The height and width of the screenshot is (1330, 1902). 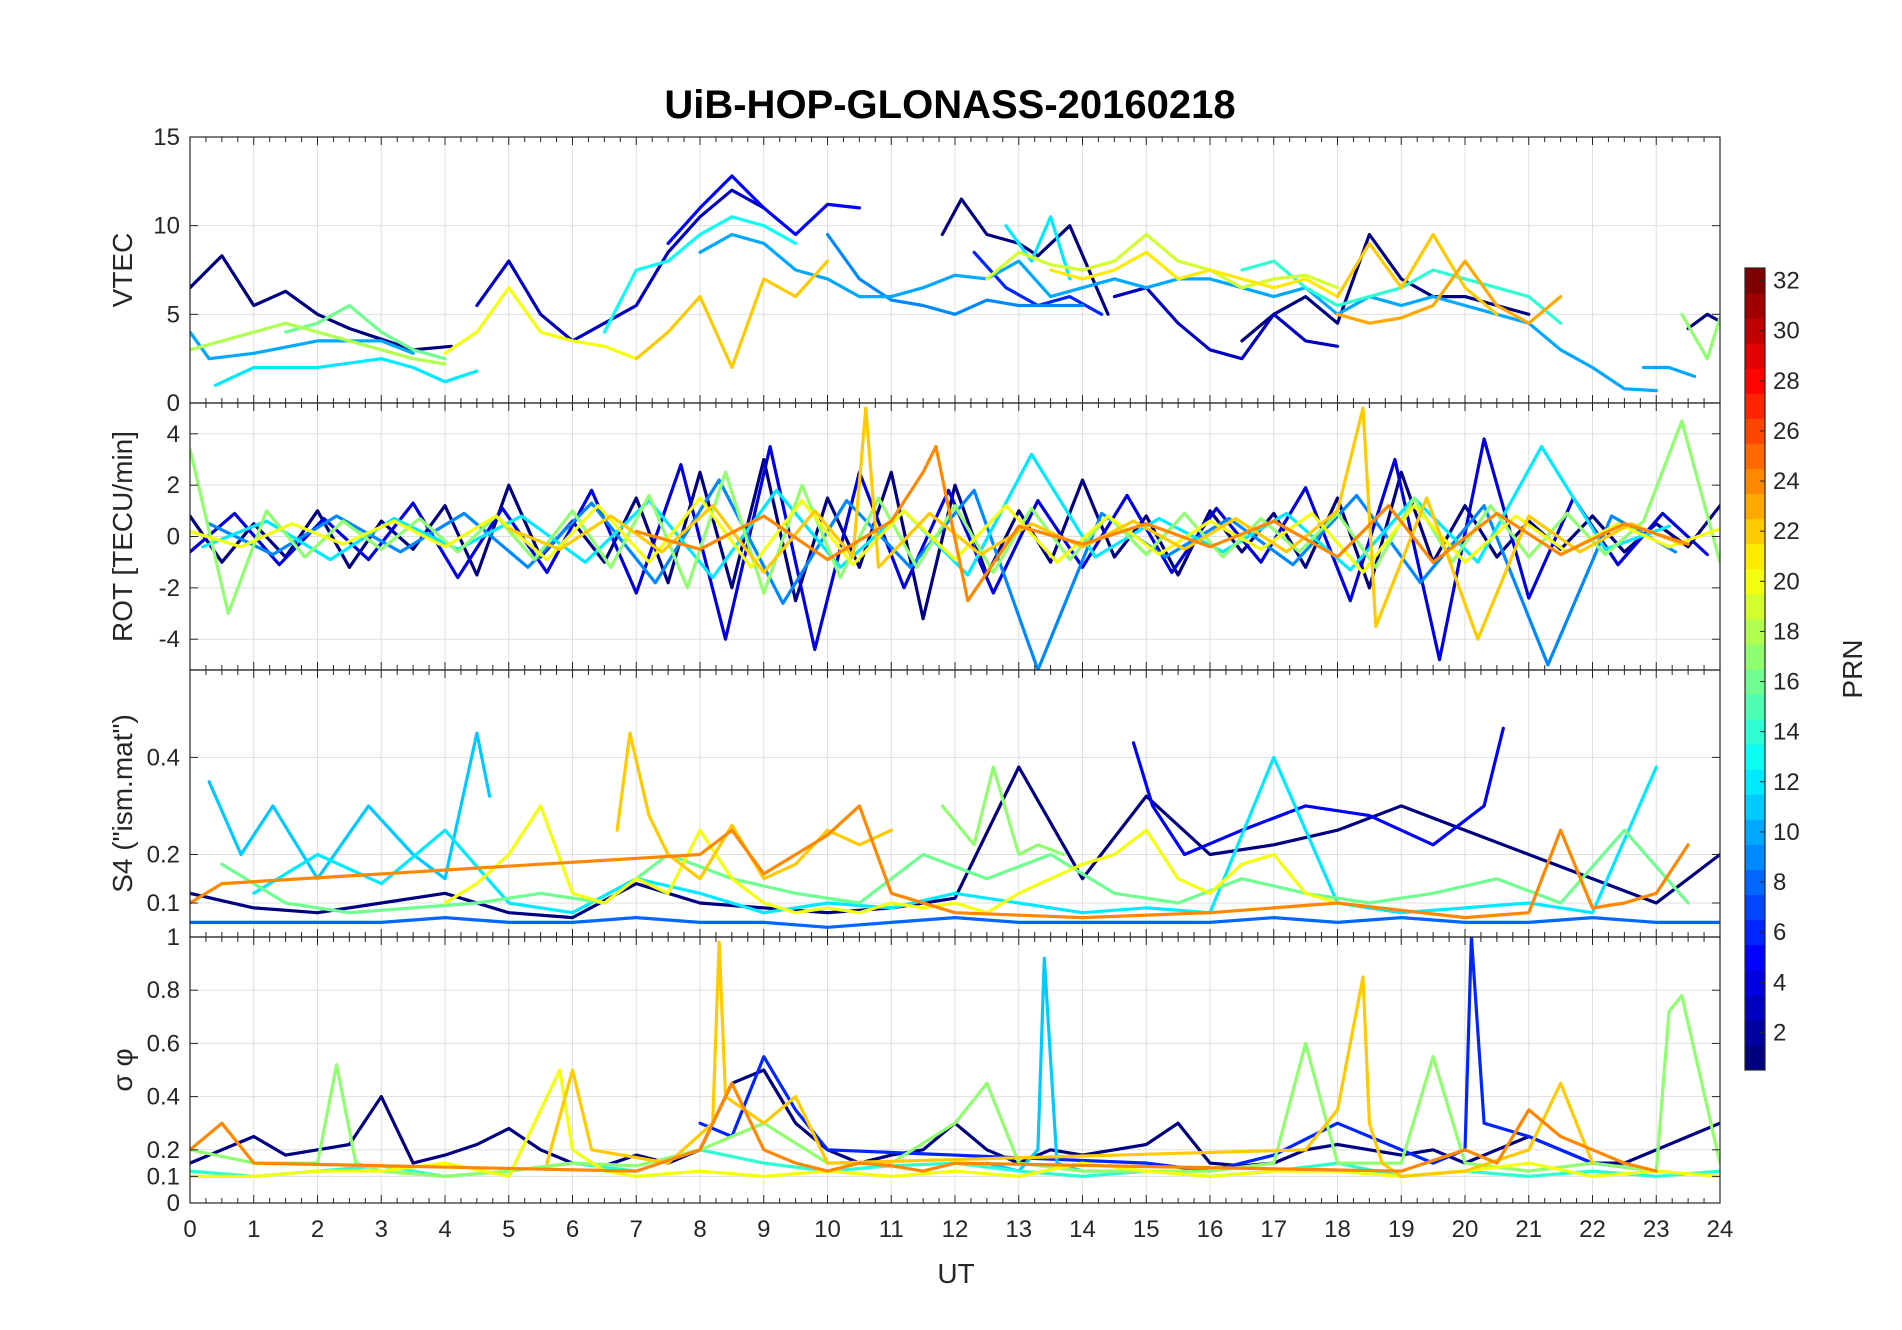 What do you see at coordinates (891, 1229) in the screenshot?
I see `x-tick-label: 11` at bounding box center [891, 1229].